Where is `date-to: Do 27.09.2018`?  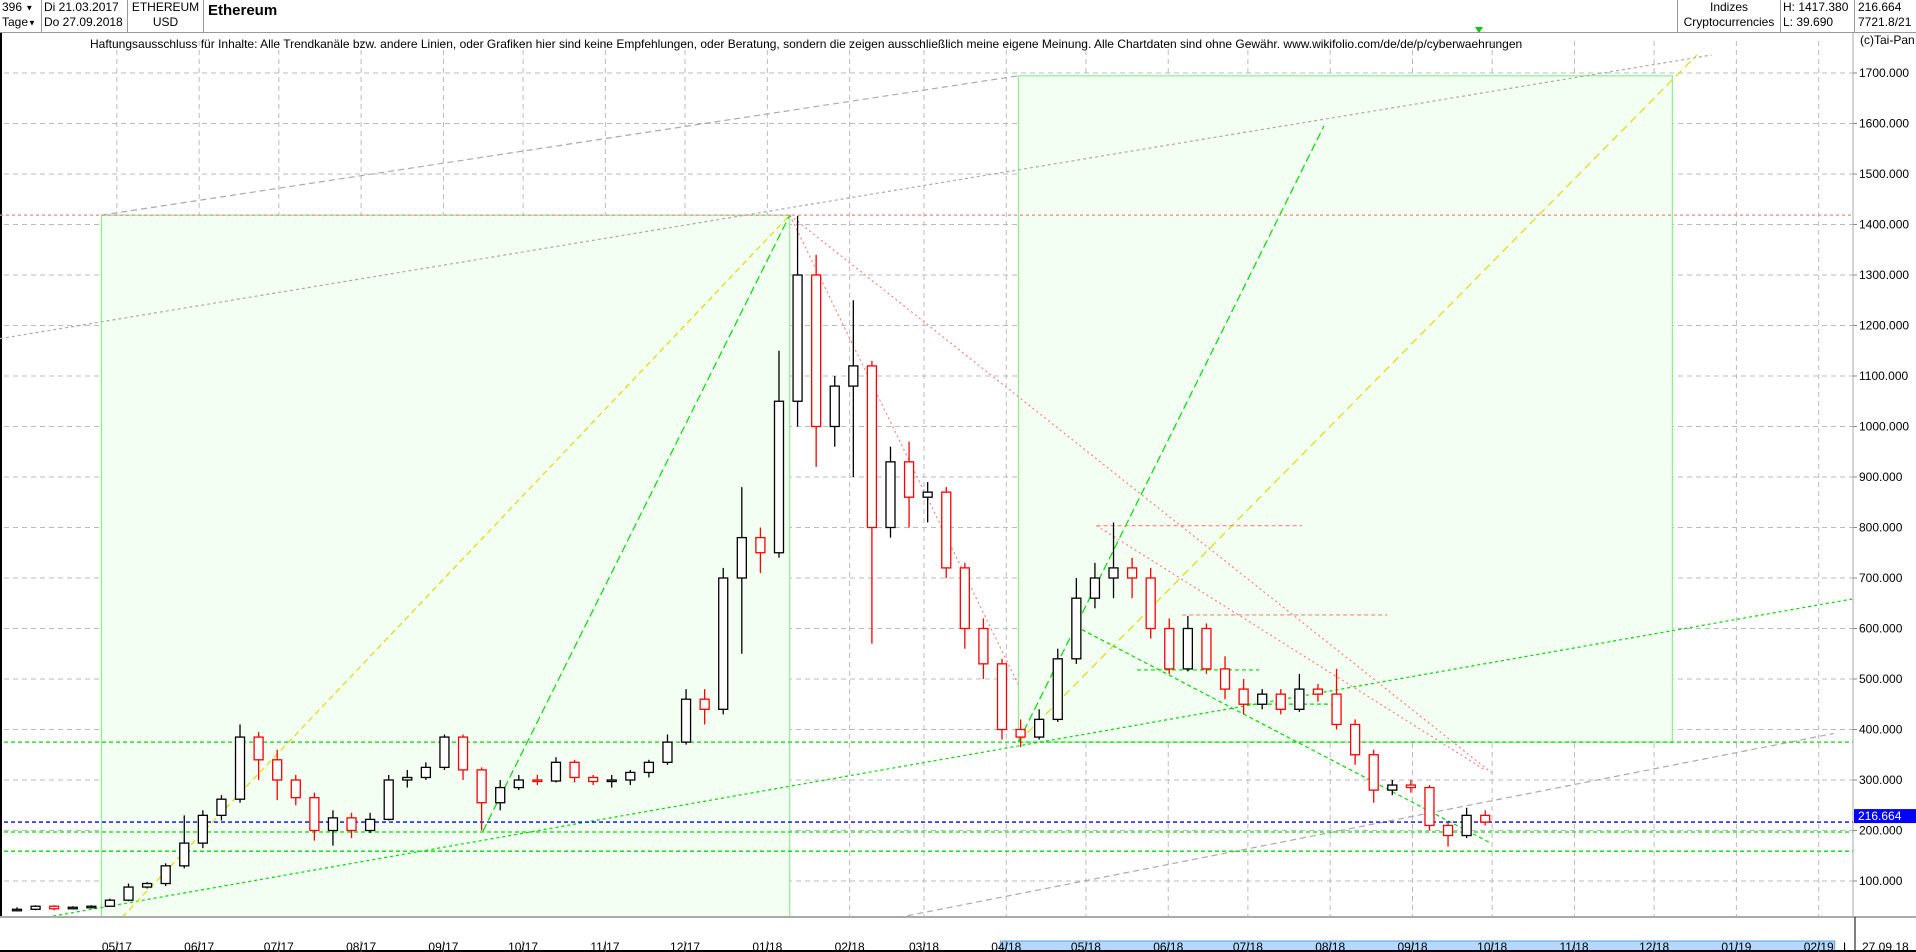 date-to: Do 27.09.2018 is located at coordinates (83, 22).